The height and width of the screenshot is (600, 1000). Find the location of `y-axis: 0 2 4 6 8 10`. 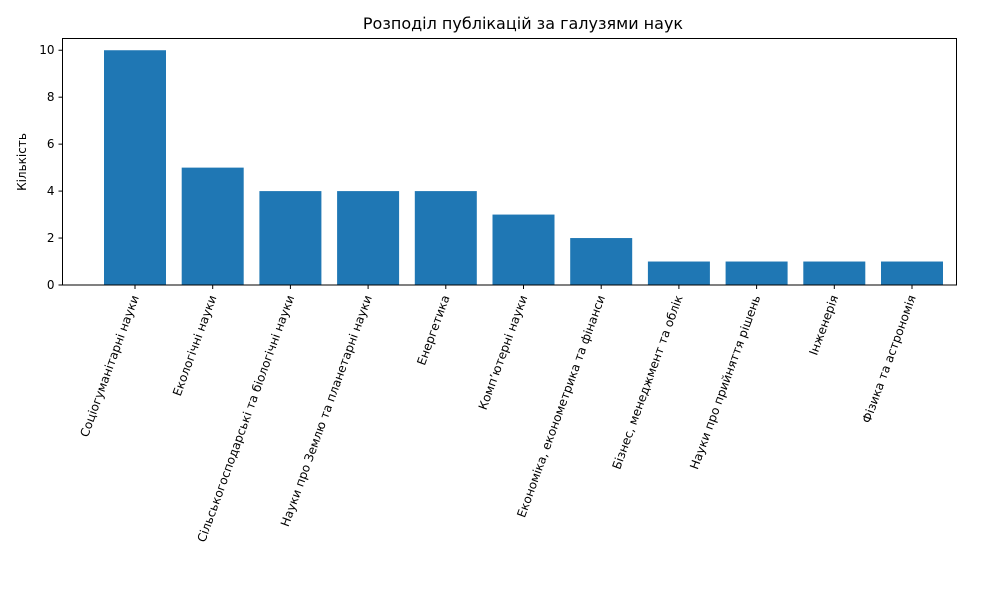

y-axis: 0 2 4 6 8 10 is located at coordinates (51, 167).